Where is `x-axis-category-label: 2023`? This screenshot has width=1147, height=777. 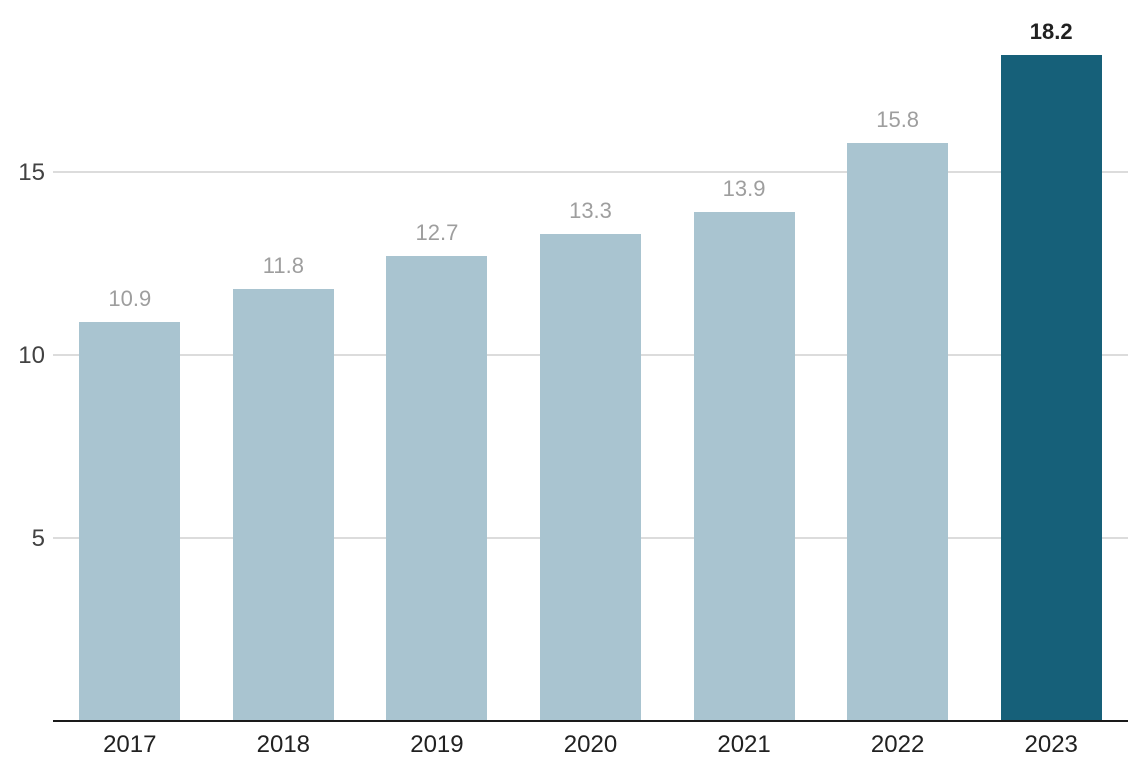
x-axis-category-label: 2023 is located at coordinates (1051, 744).